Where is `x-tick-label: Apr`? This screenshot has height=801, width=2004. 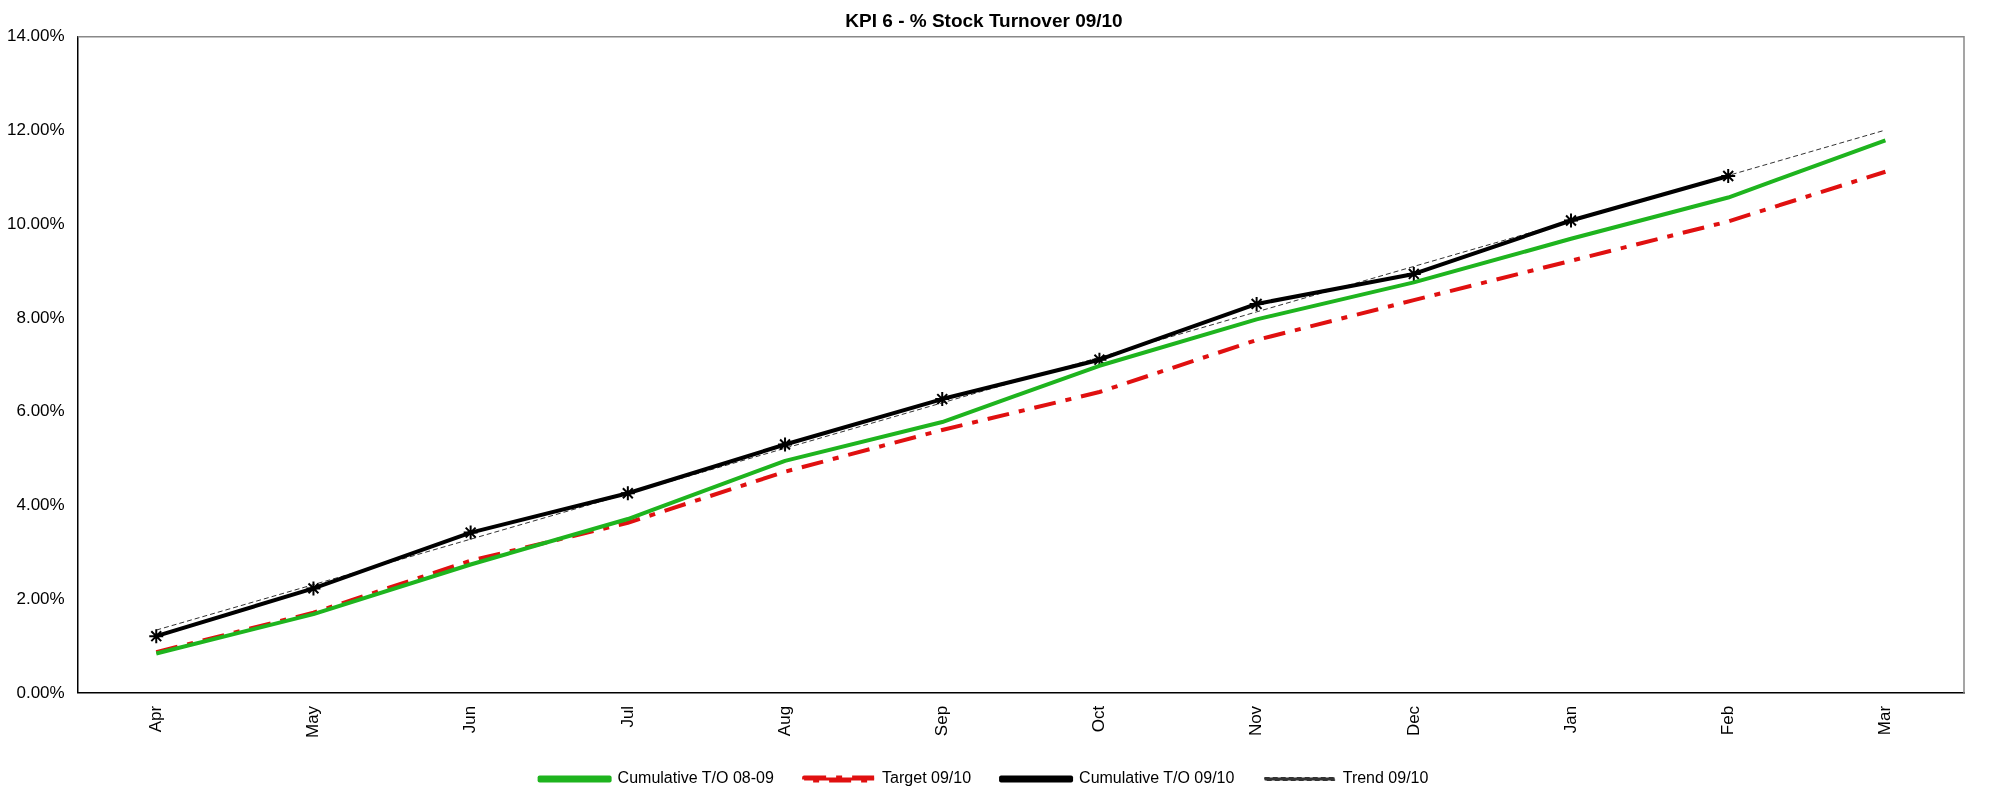 x-tick-label: Apr is located at coordinates (155, 719).